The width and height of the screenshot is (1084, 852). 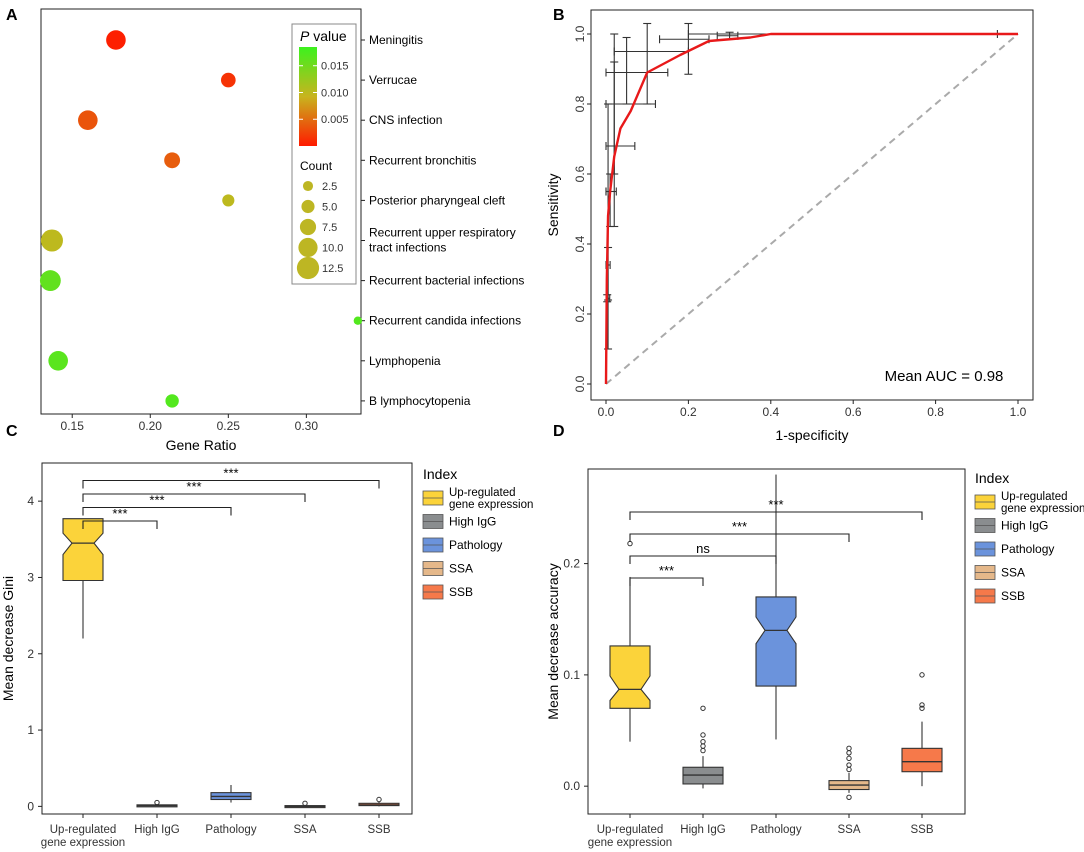 I want to click on panel-d-x-tick-label-text: SSA, so click(x=848, y=830).